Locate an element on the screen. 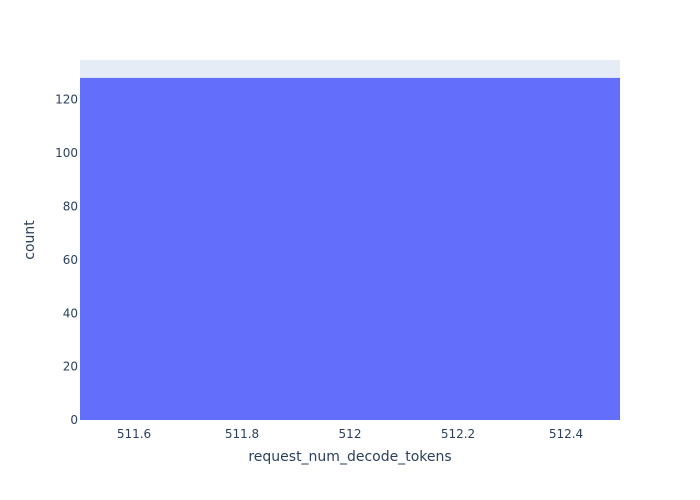 The height and width of the screenshot is (500, 700). x-axis-title: request_num_decode_tokens is located at coordinates (349, 457).